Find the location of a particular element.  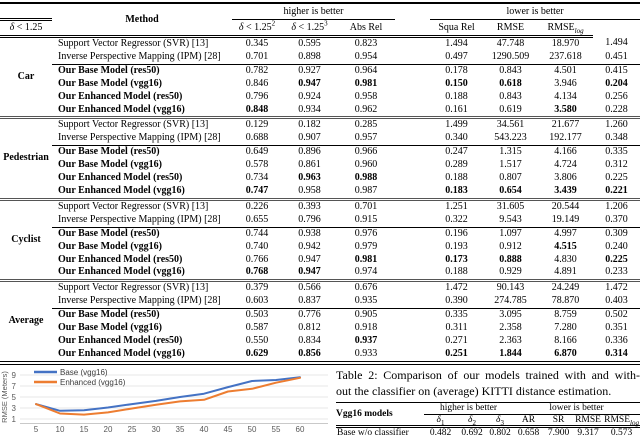

metric-value: 0.182 is located at coordinates (309, 125).